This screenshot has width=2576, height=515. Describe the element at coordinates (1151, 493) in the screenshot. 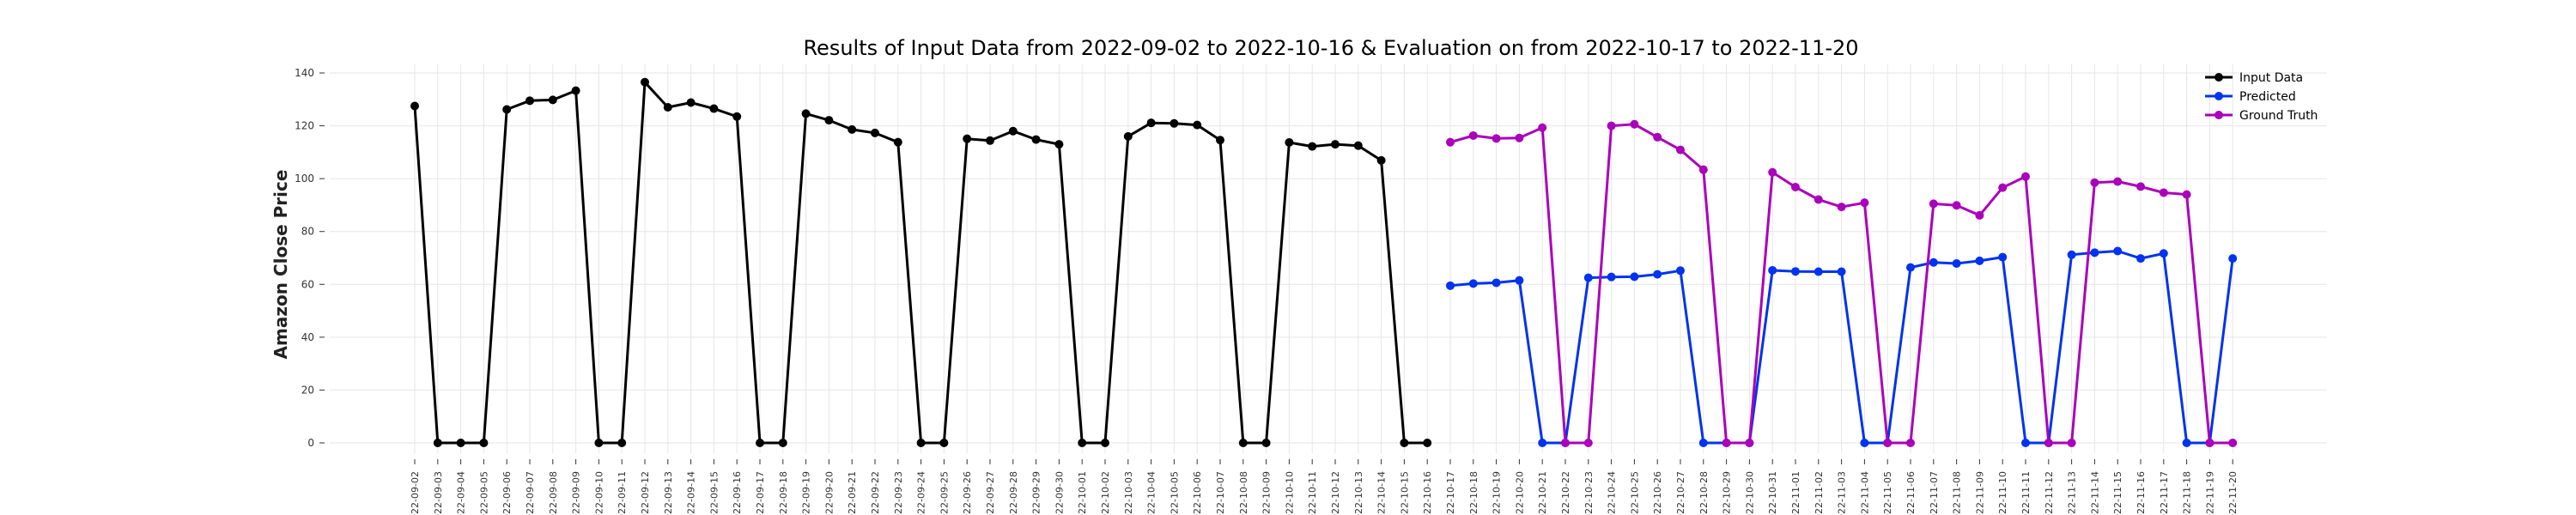

I see `x-tick-label: 2022-10-04` at that location.